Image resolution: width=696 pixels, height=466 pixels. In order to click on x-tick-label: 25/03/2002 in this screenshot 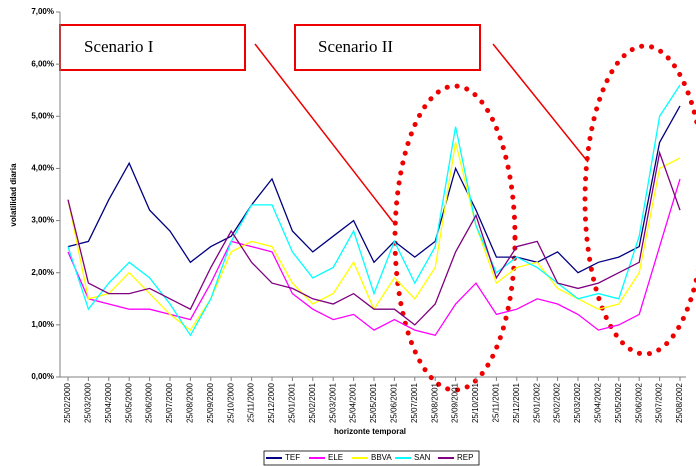, I will do `click(577, 402)`.